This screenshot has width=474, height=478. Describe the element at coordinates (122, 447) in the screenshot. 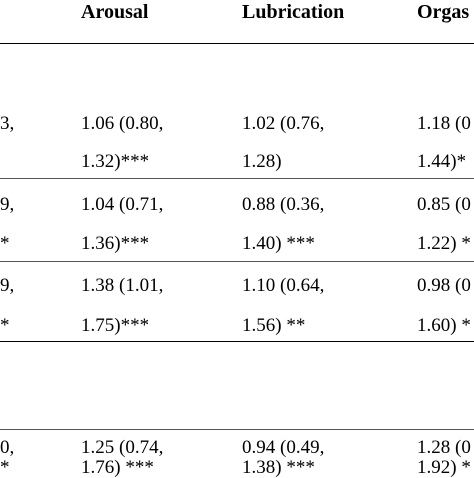

I see `arousal-cell: 1.25 (0.74,` at that location.